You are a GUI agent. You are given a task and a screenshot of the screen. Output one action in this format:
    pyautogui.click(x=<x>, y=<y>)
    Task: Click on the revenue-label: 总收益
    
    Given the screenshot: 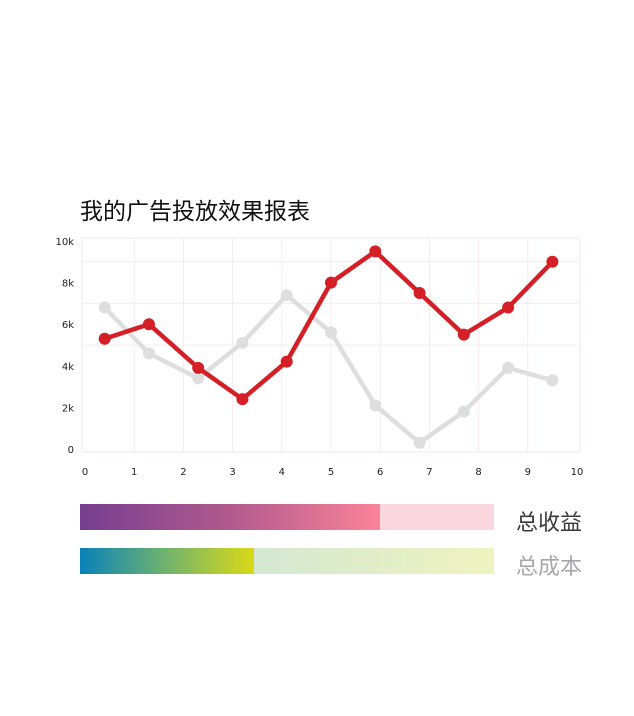 What is the action you would take?
    pyautogui.click(x=549, y=523)
    